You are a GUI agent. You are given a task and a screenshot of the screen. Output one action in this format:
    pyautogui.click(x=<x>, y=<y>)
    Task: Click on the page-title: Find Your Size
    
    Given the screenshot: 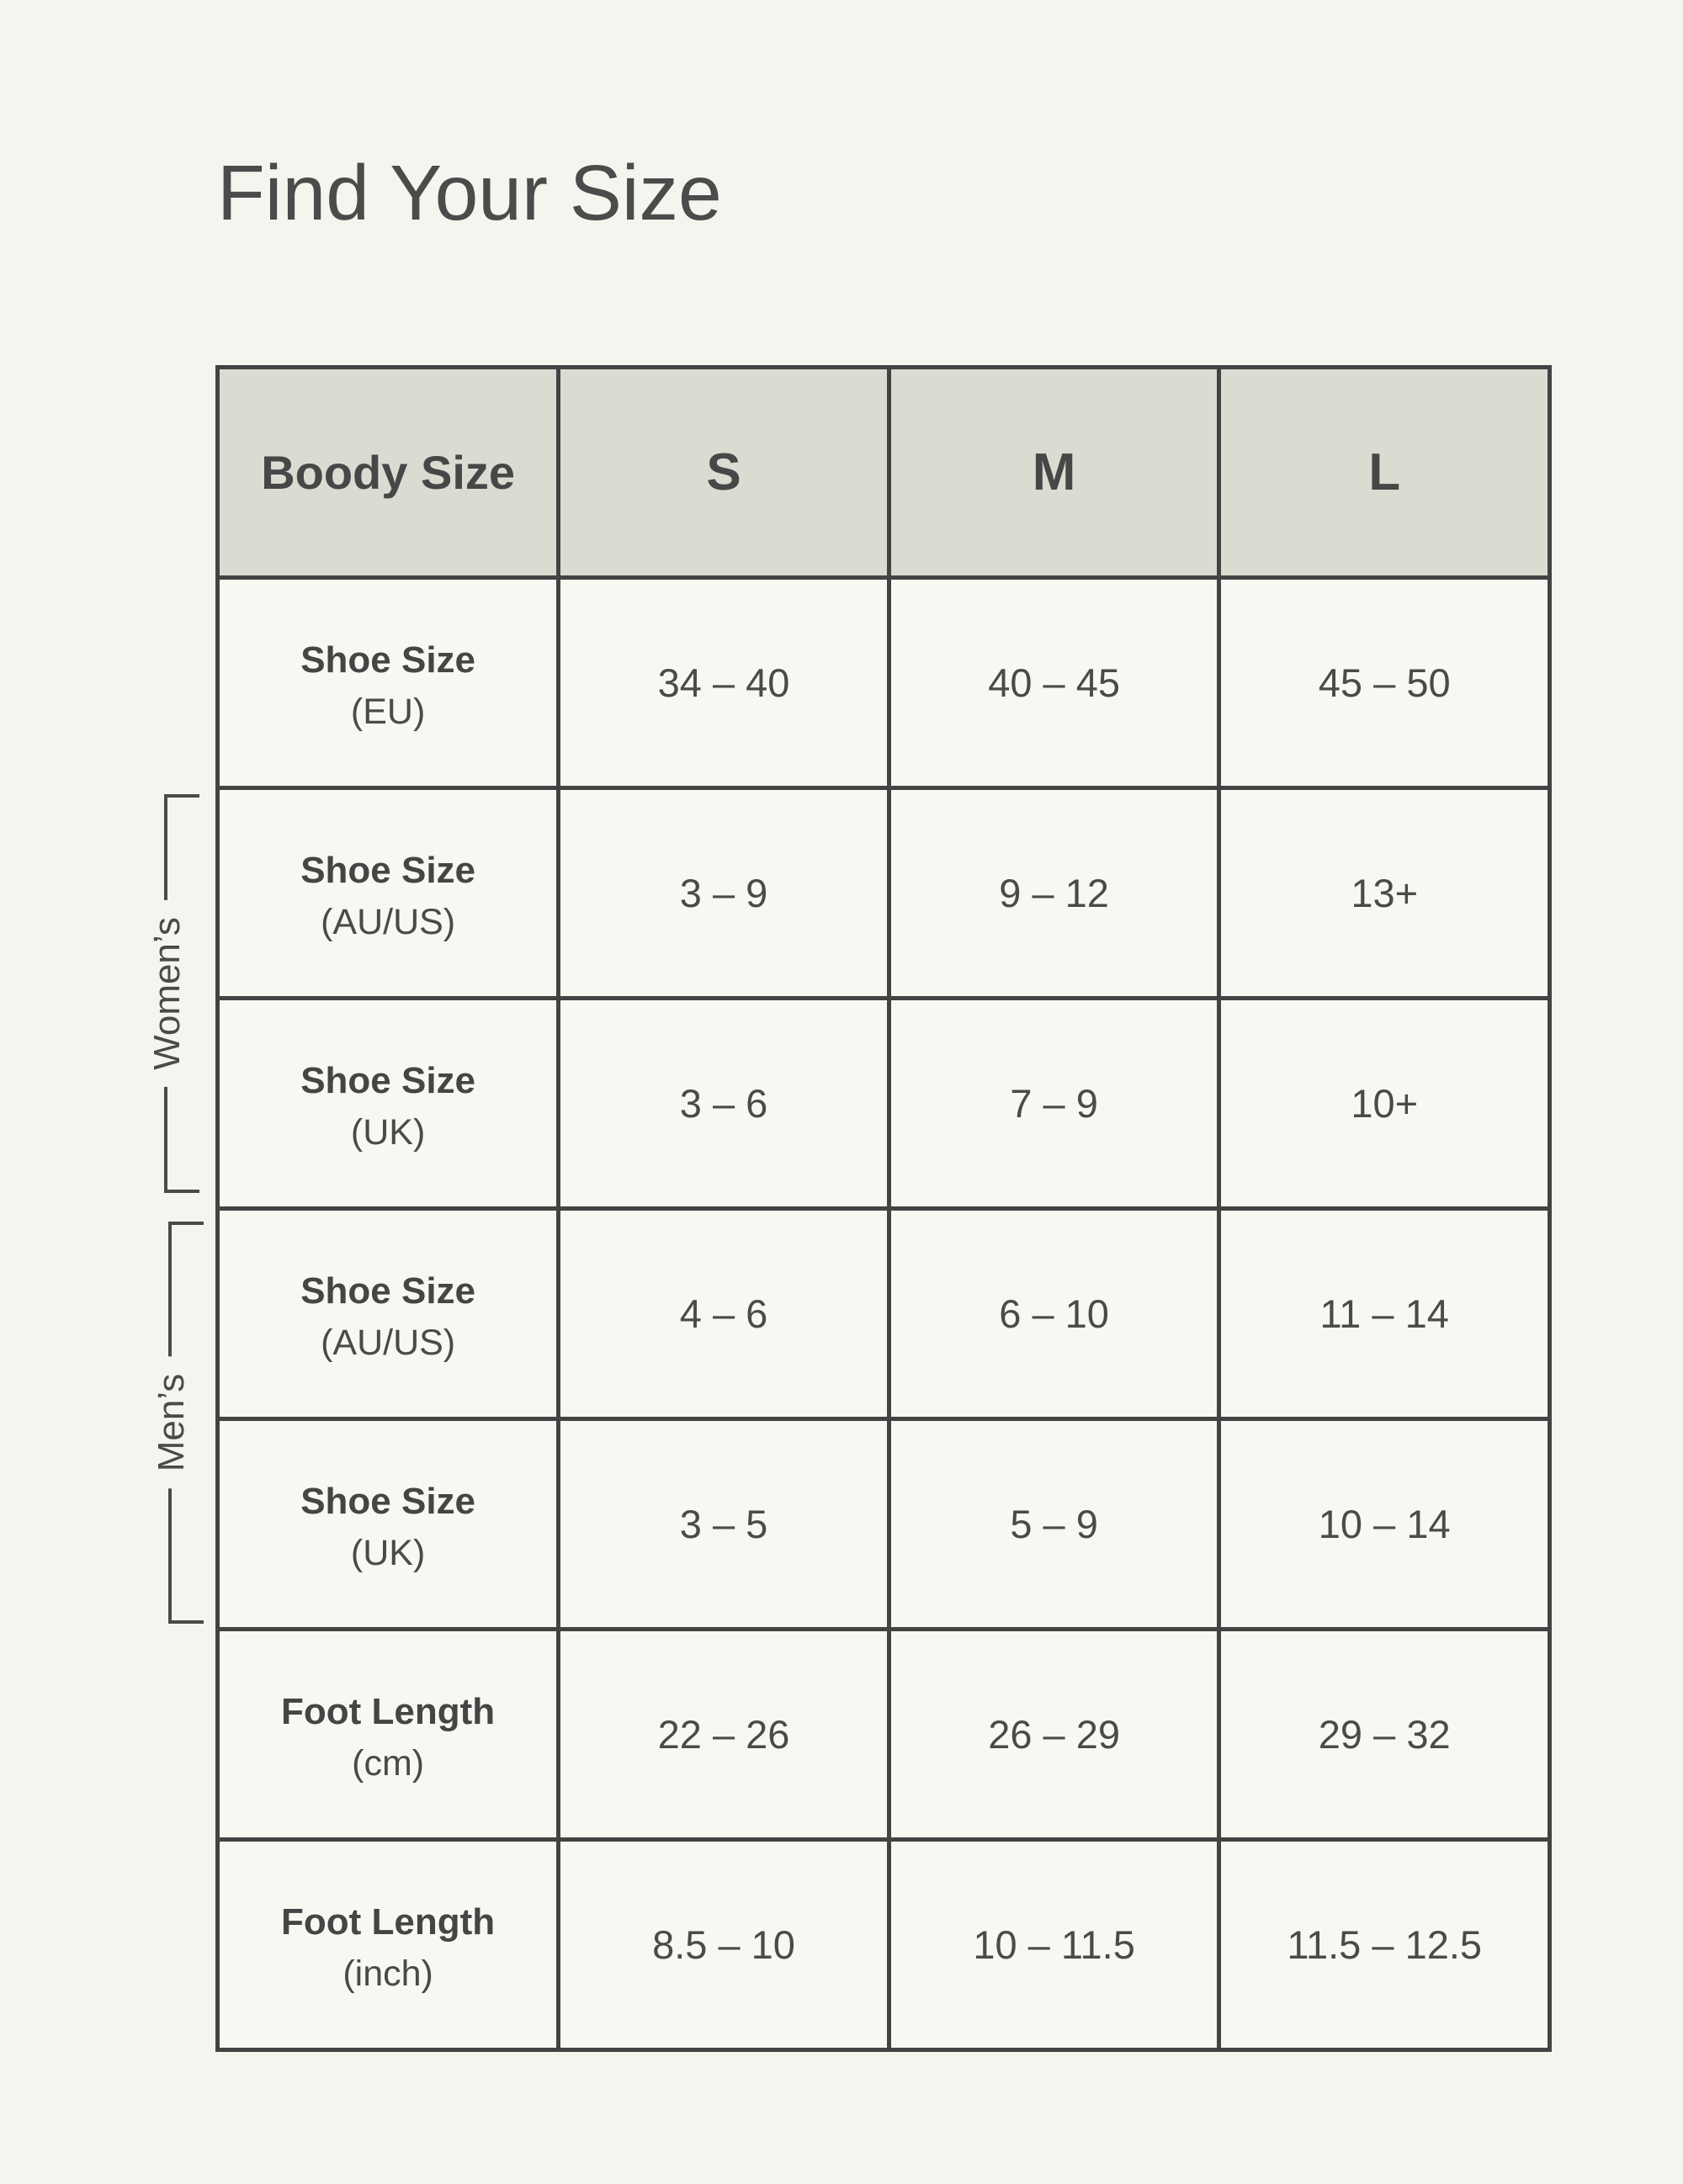 What is the action you would take?
    pyautogui.click(x=470, y=192)
    